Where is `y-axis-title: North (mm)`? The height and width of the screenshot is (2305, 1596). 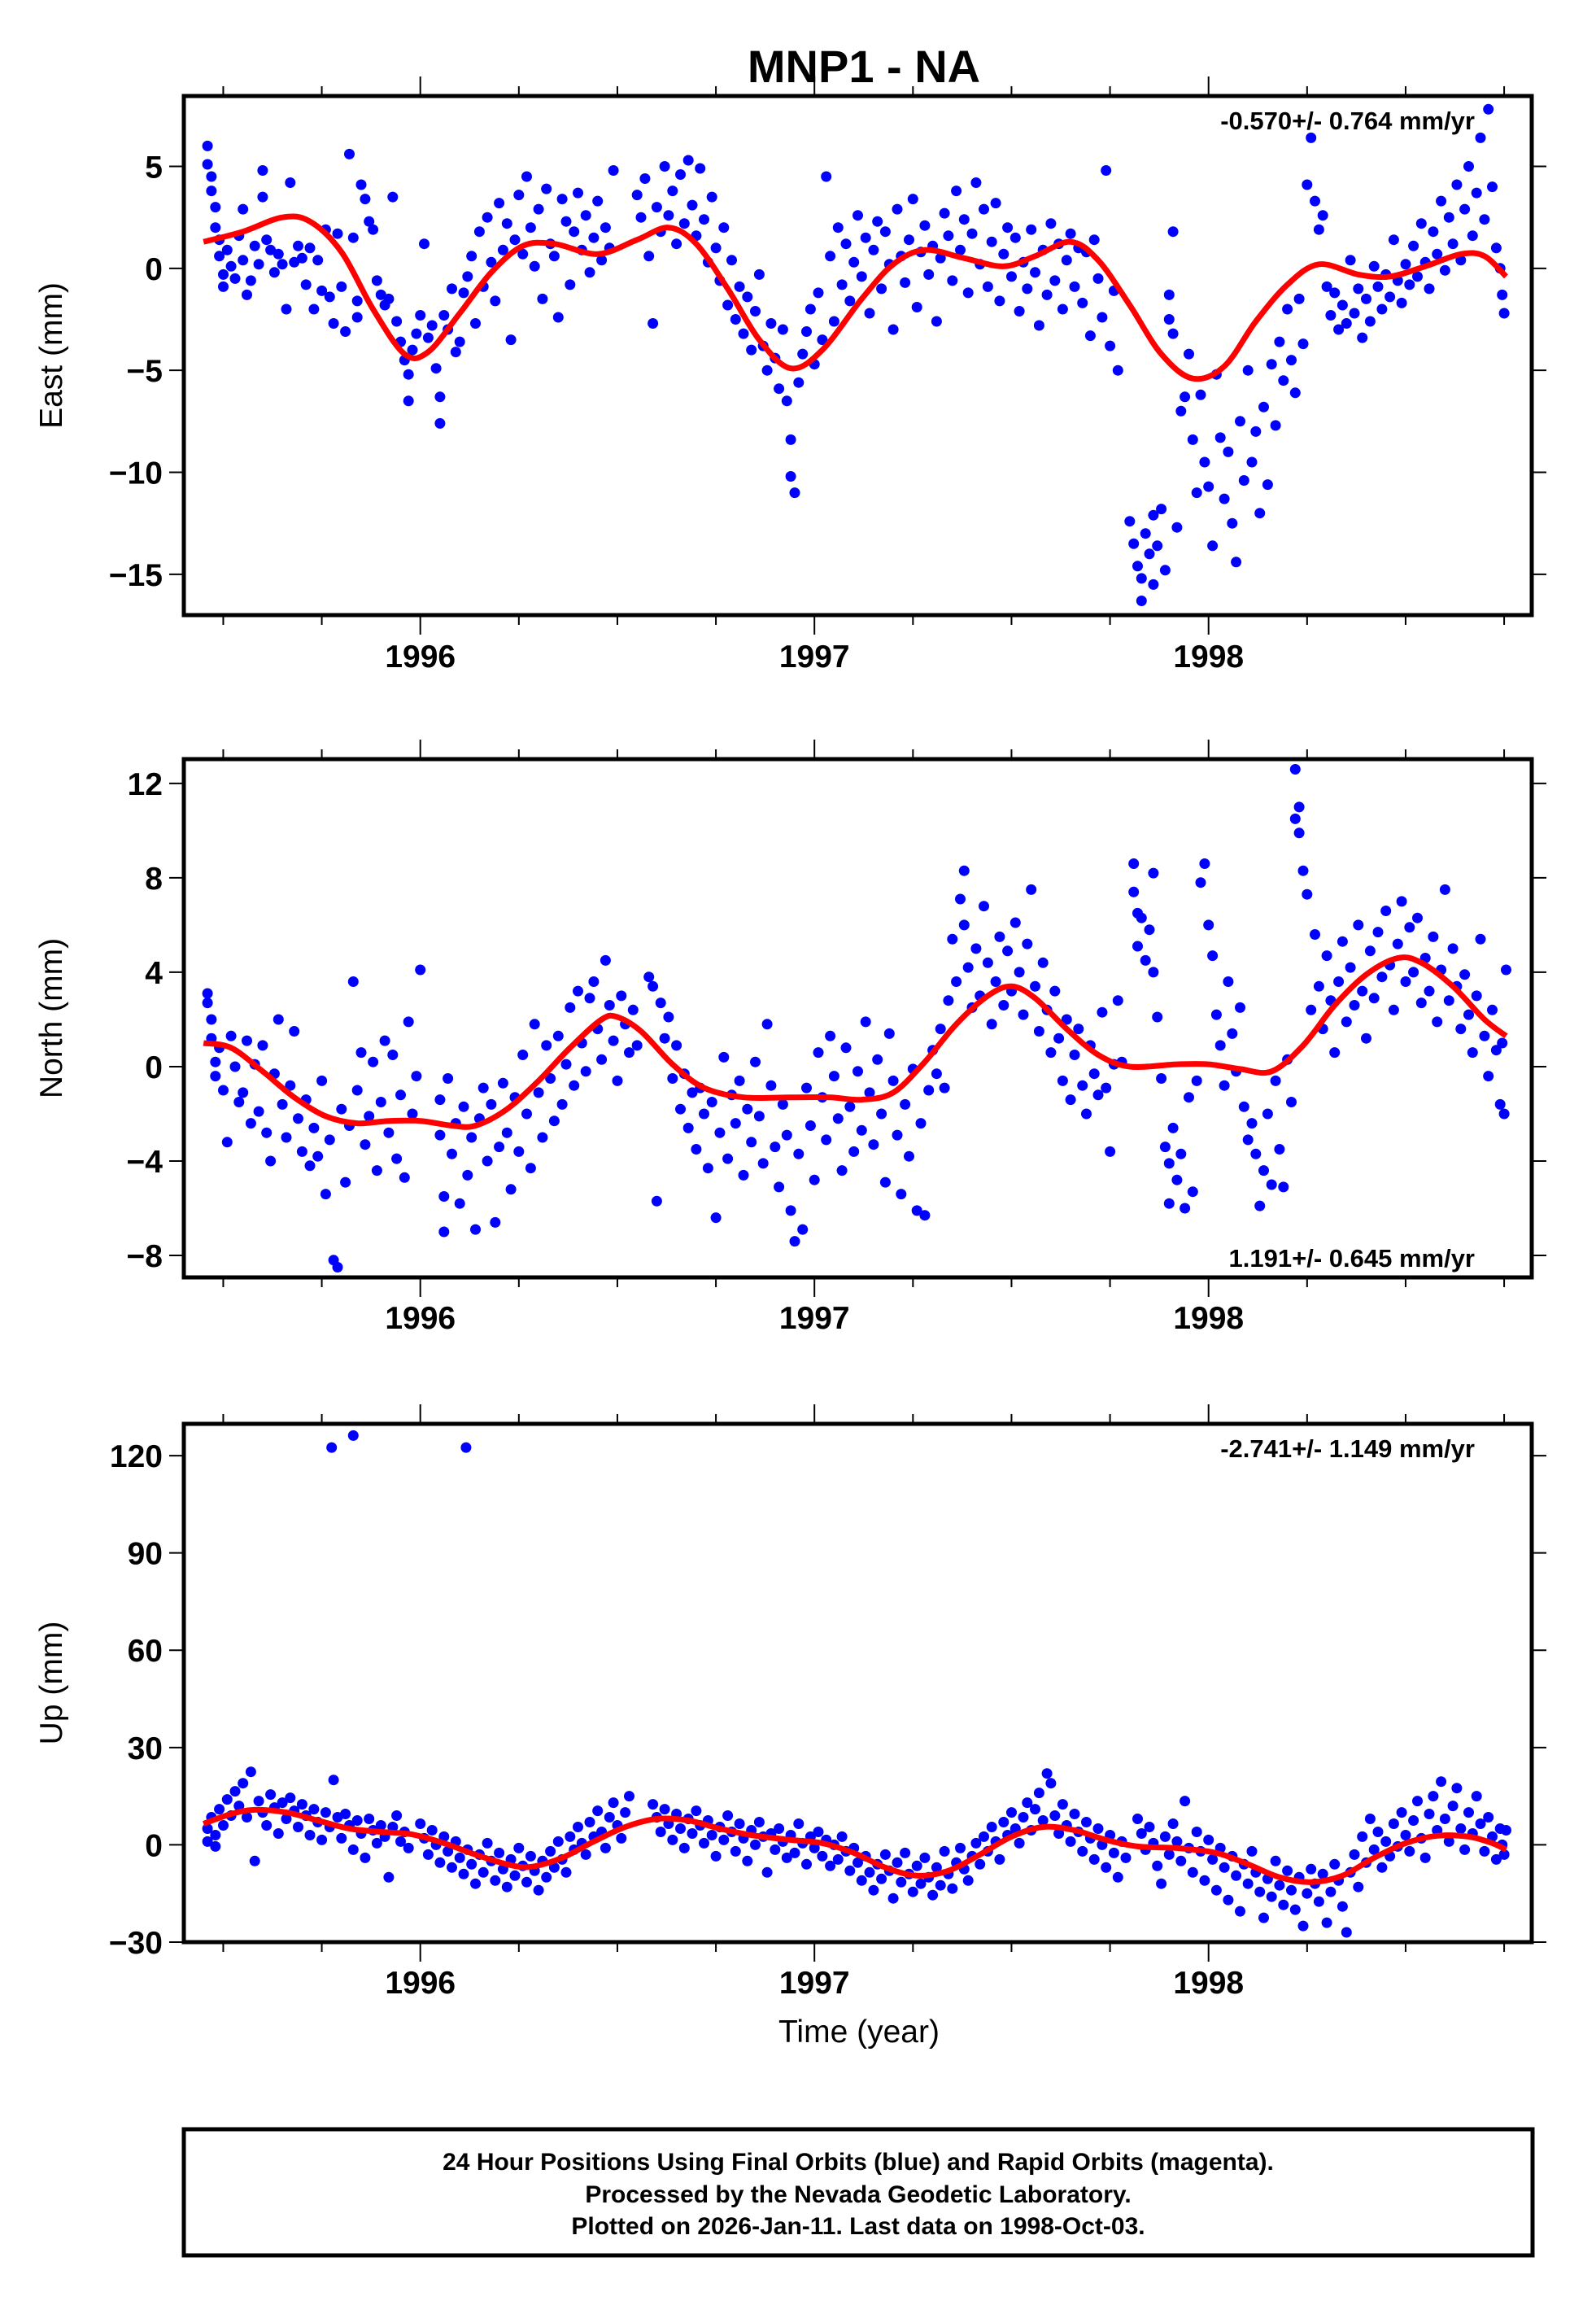 y-axis-title: North (mm) is located at coordinates (51, 1018).